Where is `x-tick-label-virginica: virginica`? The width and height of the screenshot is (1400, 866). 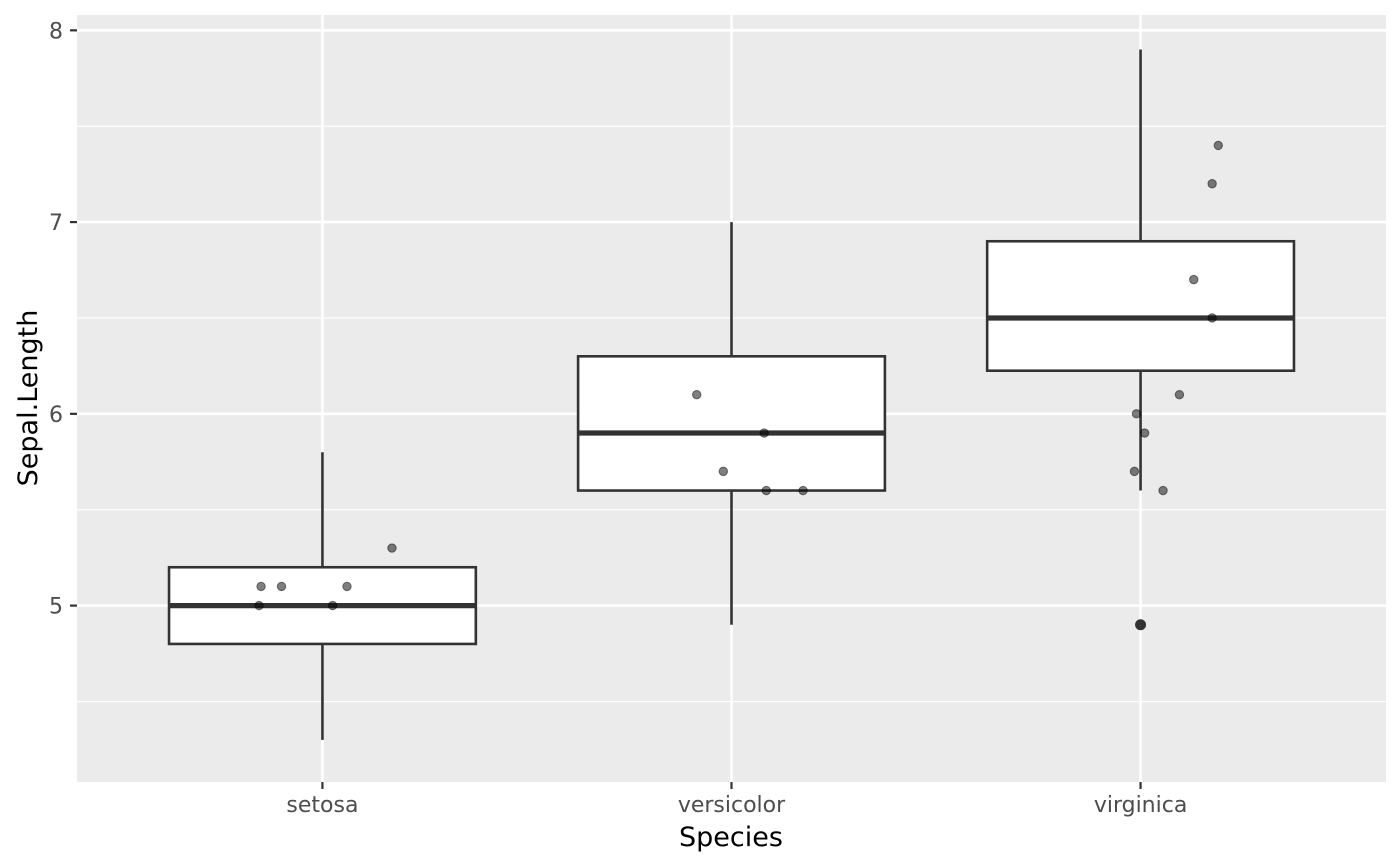
x-tick-label-virginica: virginica is located at coordinates (1141, 805).